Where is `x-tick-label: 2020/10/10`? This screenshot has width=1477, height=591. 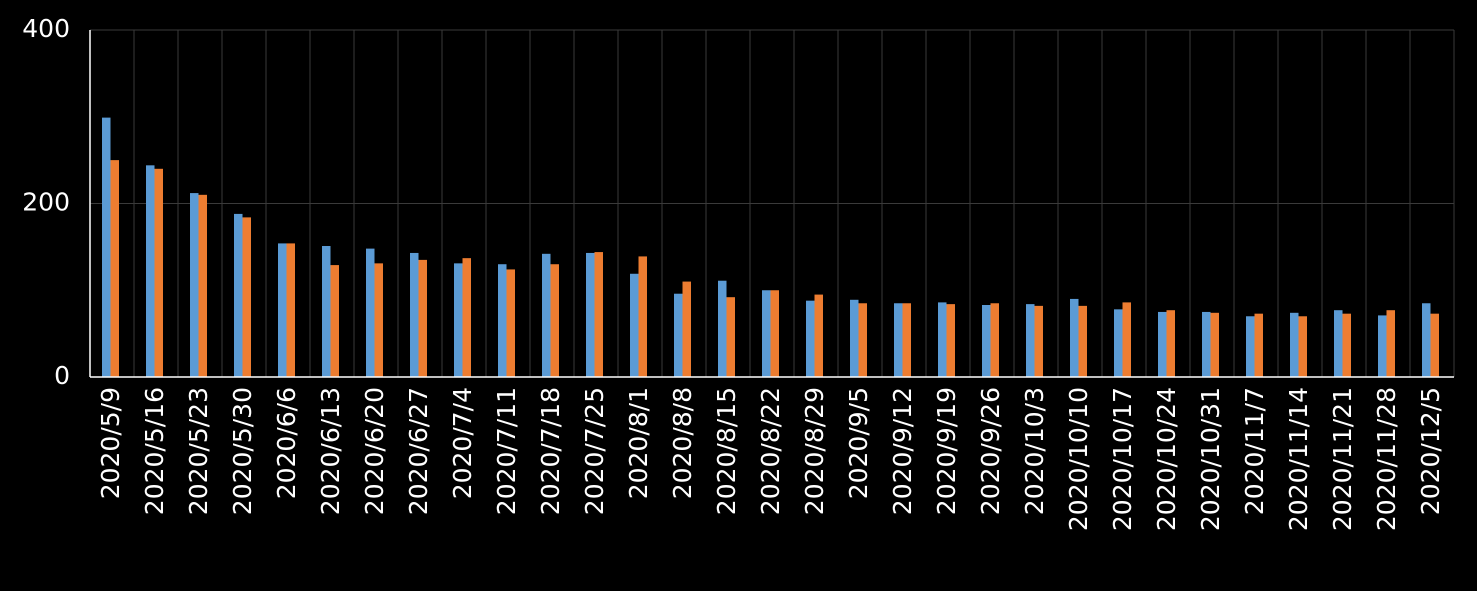 x-tick-label: 2020/10/10 is located at coordinates (1078, 459).